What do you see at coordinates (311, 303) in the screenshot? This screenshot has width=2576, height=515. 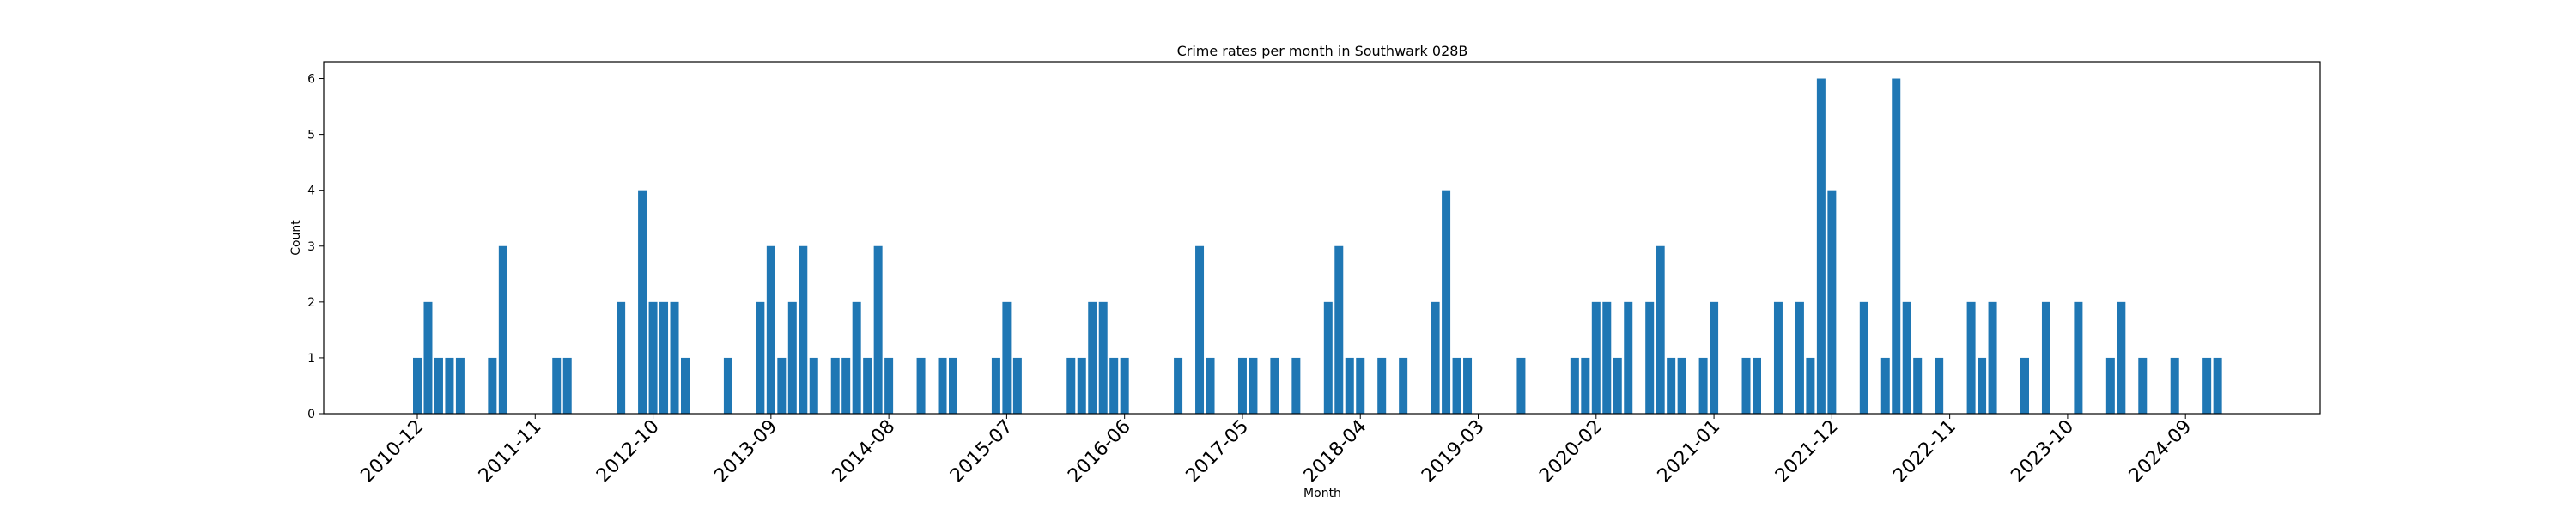 I see `y-tick-label: 2` at bounding box center [311, 303].